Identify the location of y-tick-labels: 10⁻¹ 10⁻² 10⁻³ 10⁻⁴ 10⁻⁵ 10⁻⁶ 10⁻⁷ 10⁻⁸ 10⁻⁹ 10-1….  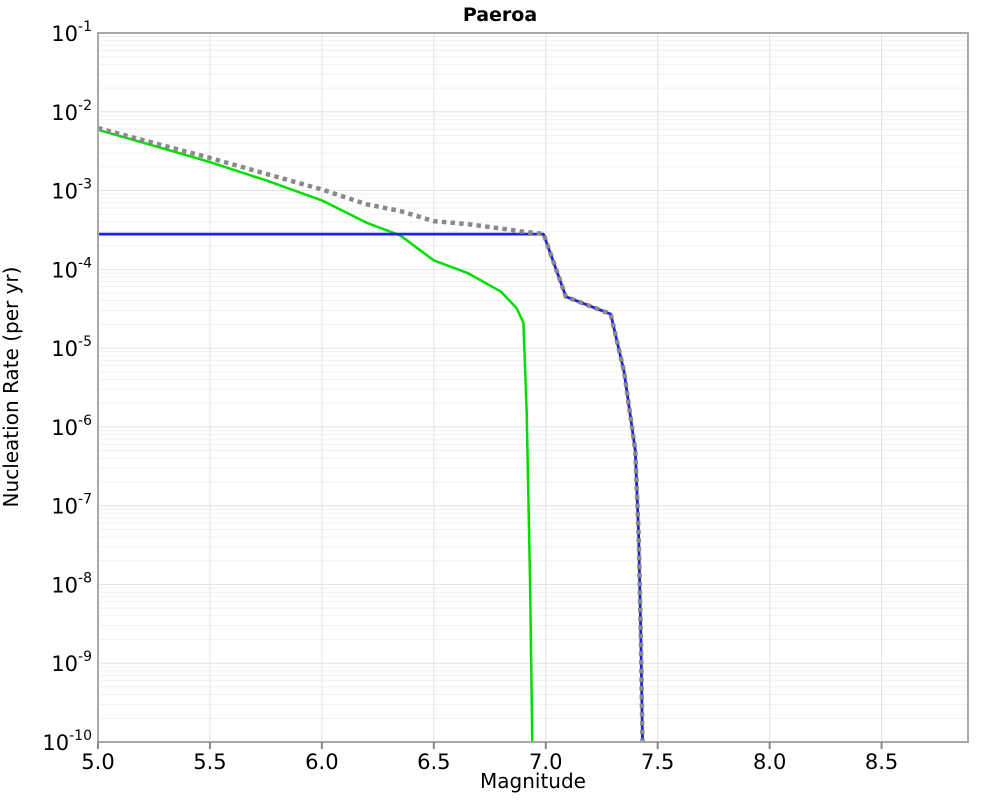
(67, 387).